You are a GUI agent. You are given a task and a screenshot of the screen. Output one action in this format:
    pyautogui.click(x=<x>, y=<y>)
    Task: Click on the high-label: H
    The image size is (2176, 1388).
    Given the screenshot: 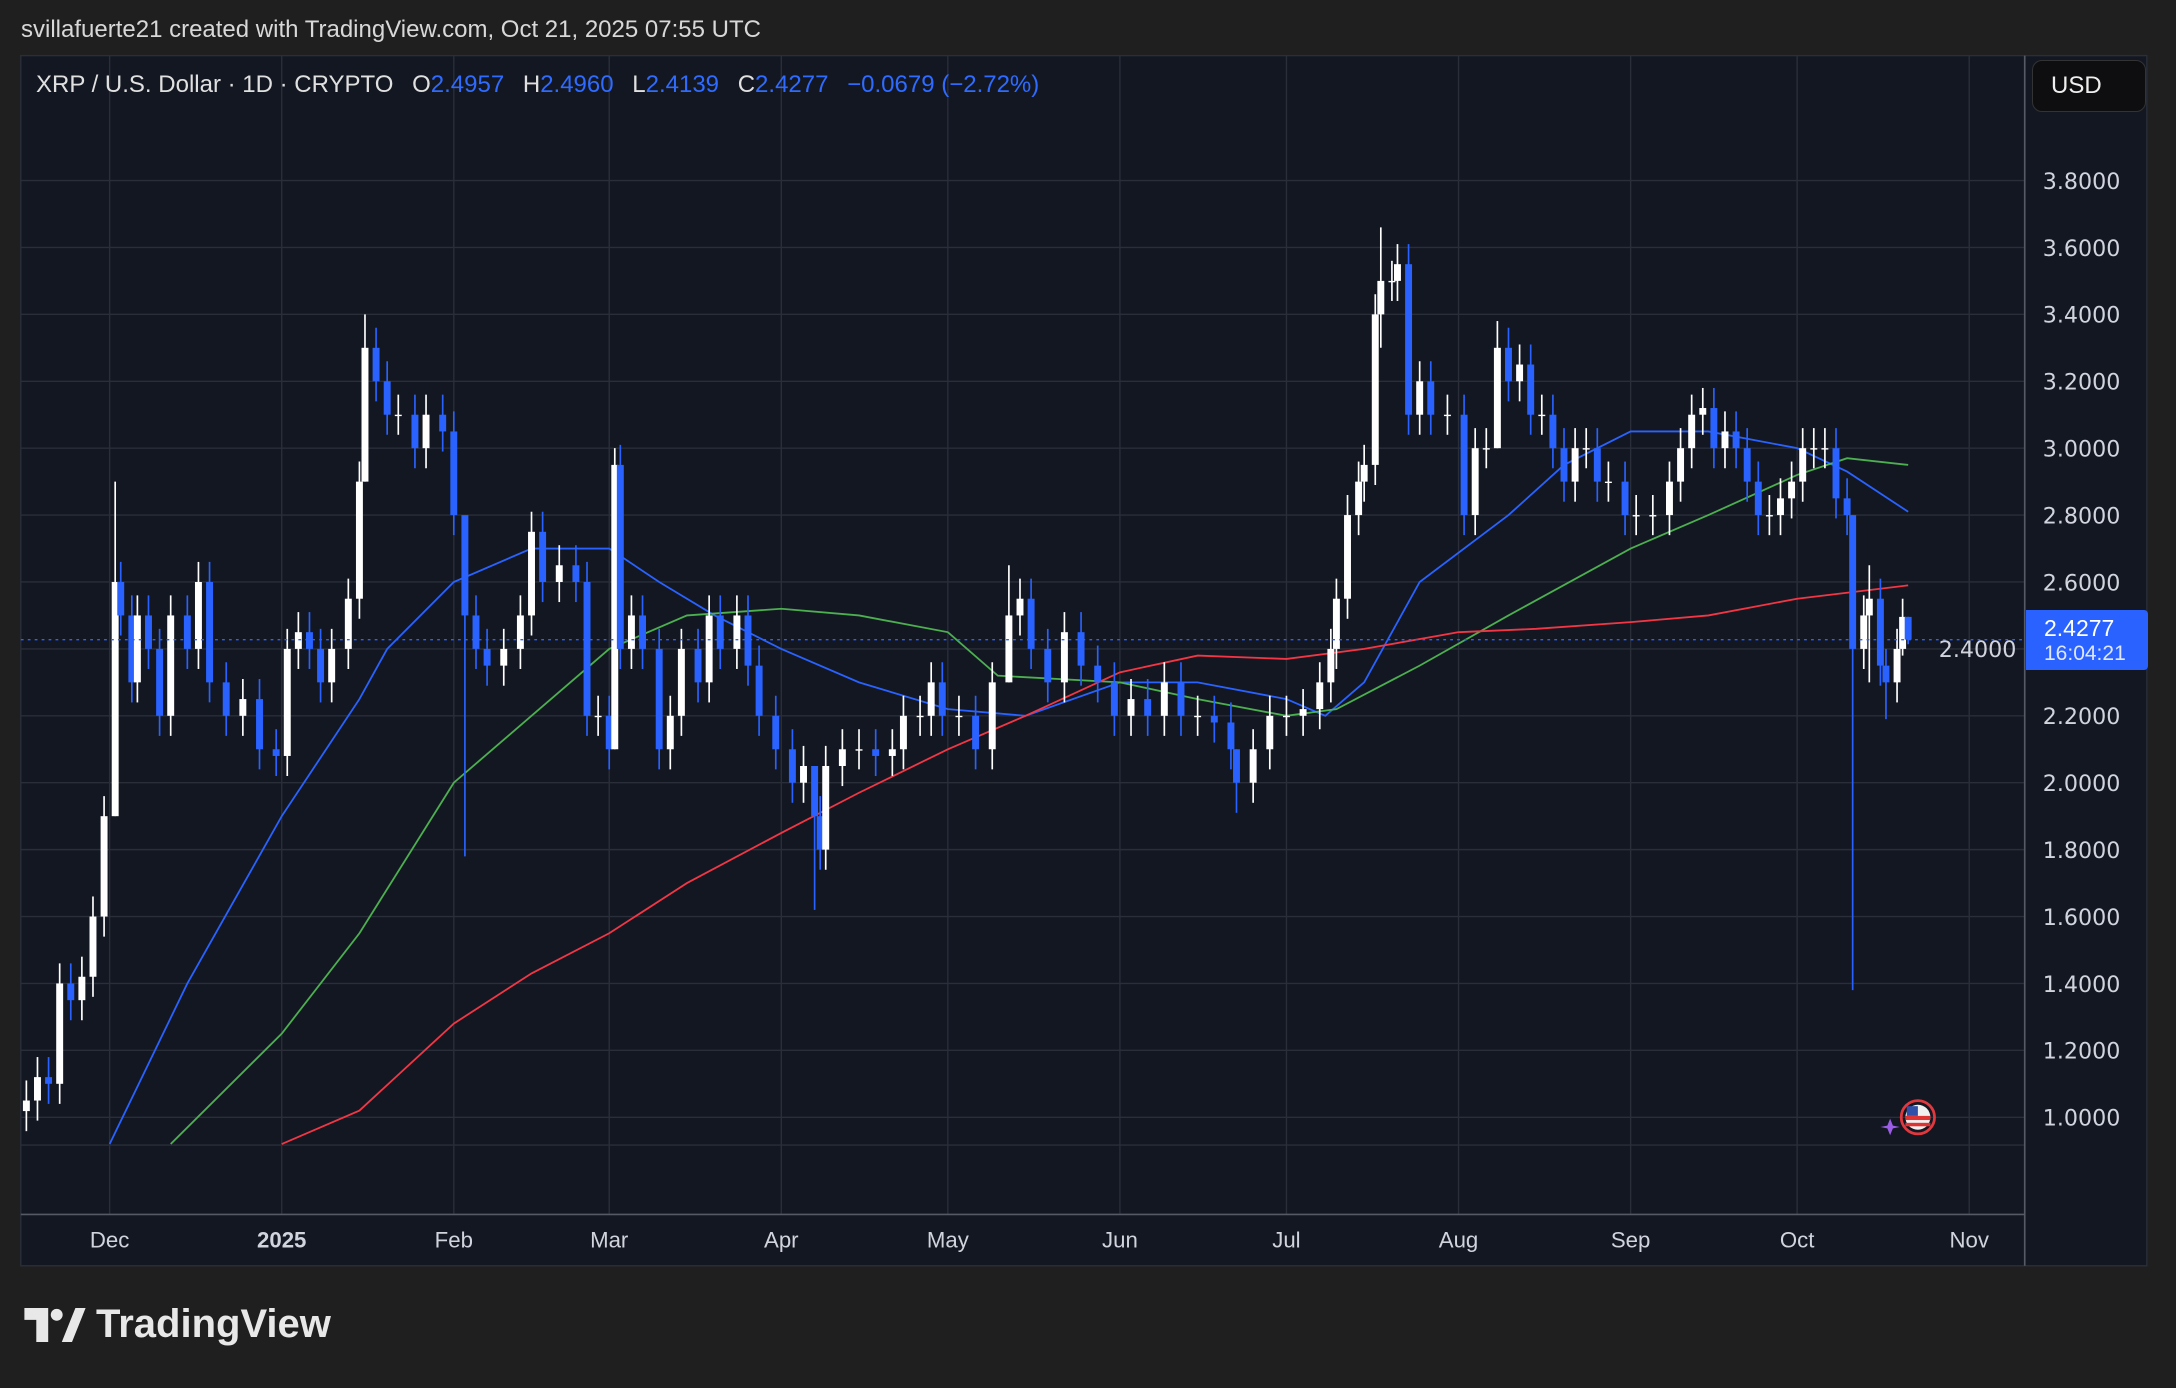 What is the action you would take?
    pyautogui.click(x=531, y=84)
    